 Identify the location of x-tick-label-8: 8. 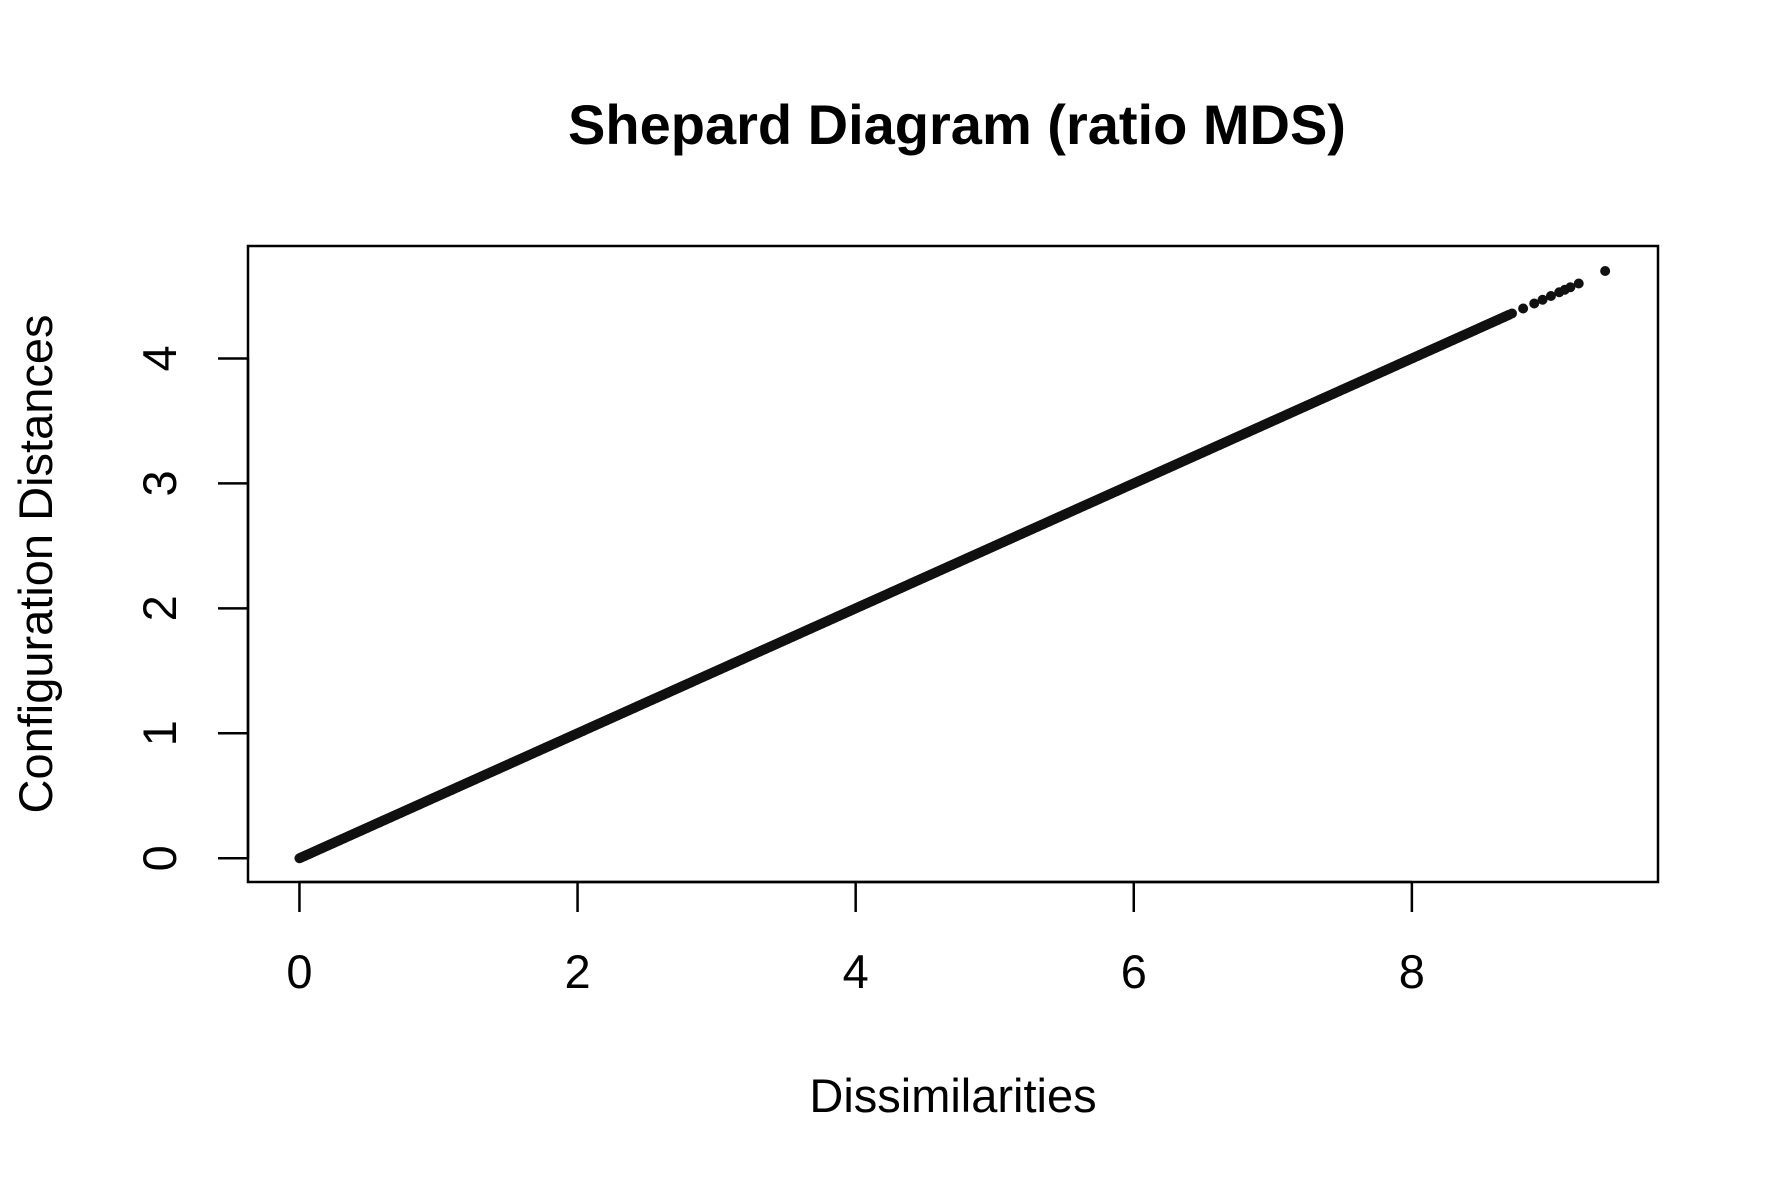
(1412, 971).